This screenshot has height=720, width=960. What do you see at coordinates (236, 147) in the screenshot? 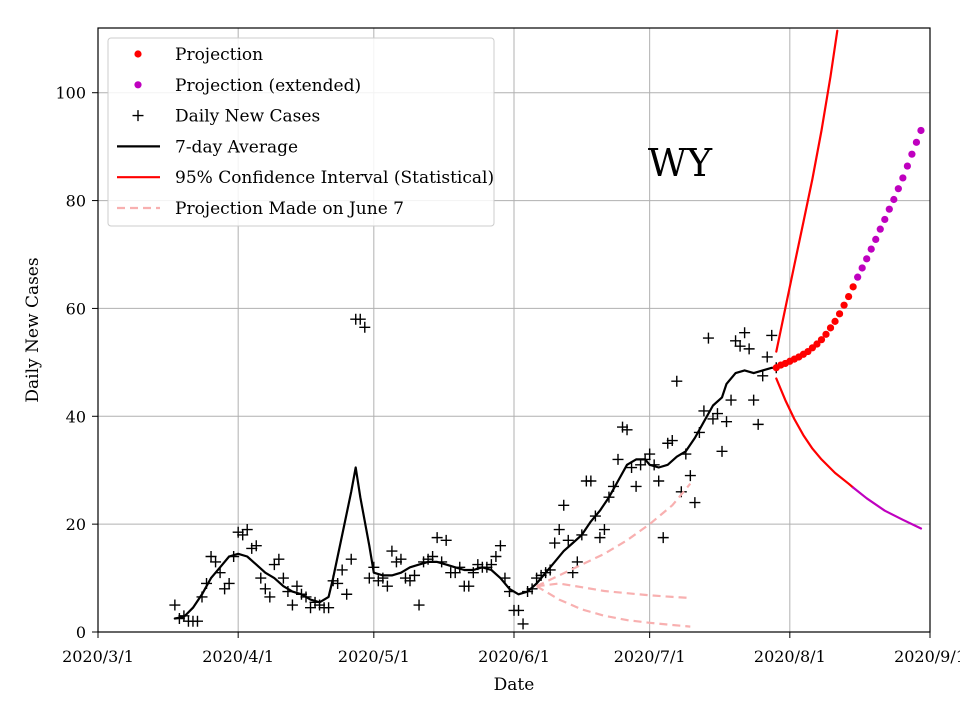
I see `legend-label-7-day-average: 7-day Average` at bounding box center [236, 147].